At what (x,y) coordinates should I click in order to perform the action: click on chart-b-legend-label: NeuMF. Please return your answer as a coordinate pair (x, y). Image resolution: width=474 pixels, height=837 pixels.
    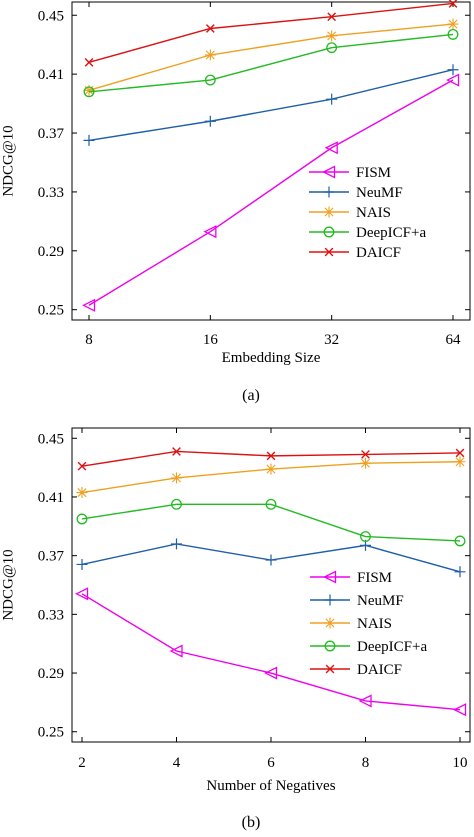
    Looking at the image, I should click on (380, 601).